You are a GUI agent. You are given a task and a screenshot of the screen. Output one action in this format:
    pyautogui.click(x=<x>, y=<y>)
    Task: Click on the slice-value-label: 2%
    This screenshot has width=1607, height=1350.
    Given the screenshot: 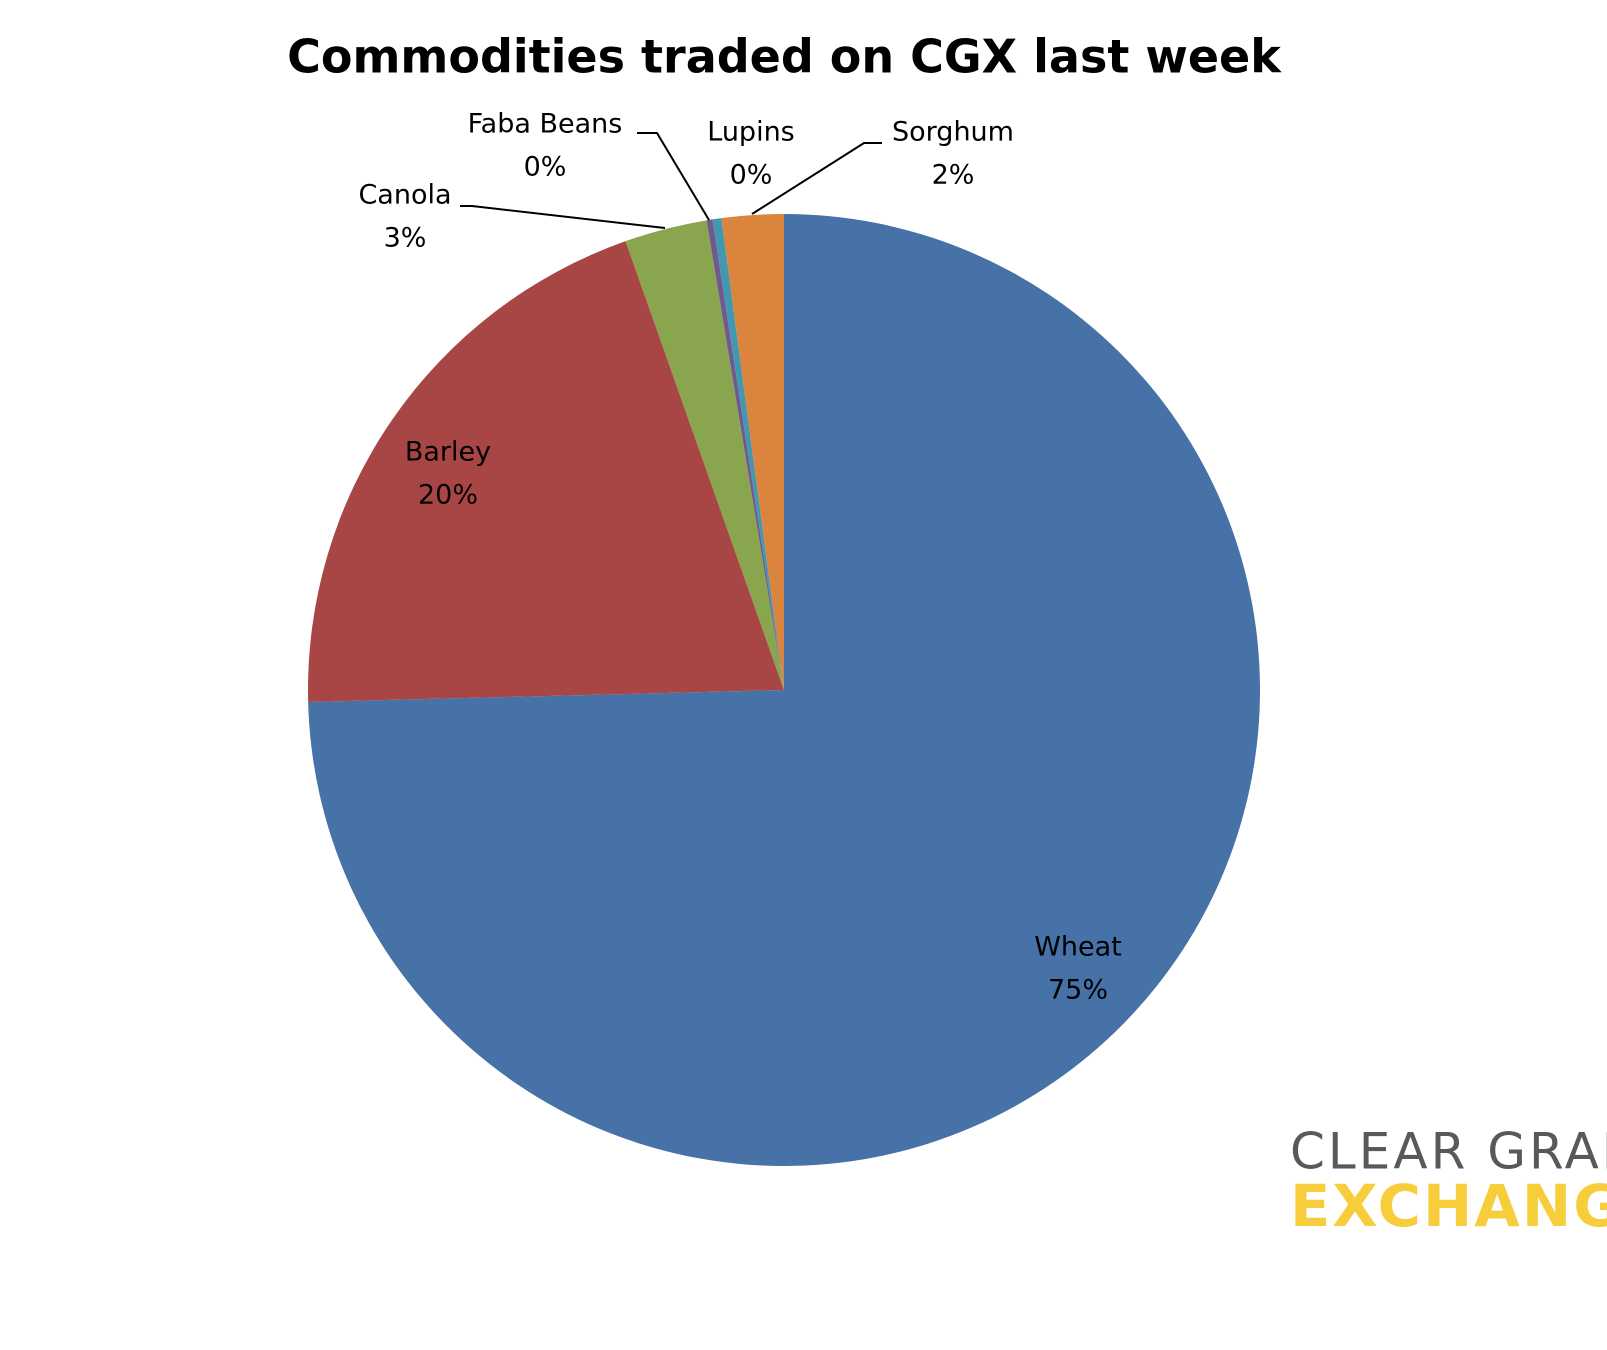 What is the action you would take?
    pyautogui.click(x=953, y=175)
    